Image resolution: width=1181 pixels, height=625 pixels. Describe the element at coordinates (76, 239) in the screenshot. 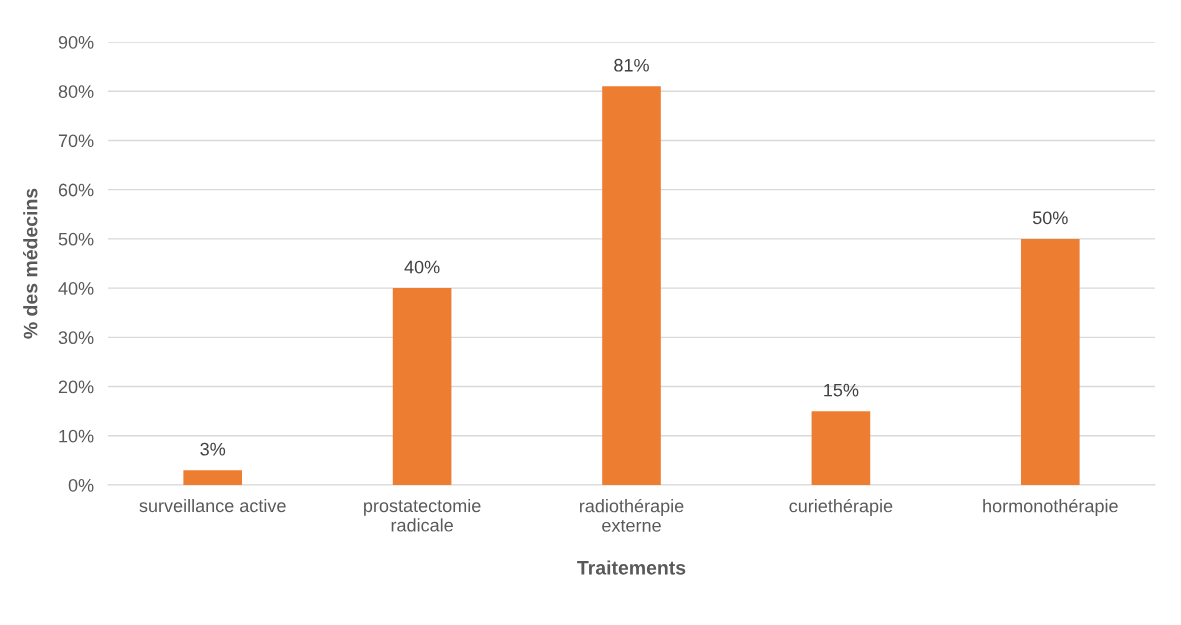

I see `y-tick-label: 50%` at that location.